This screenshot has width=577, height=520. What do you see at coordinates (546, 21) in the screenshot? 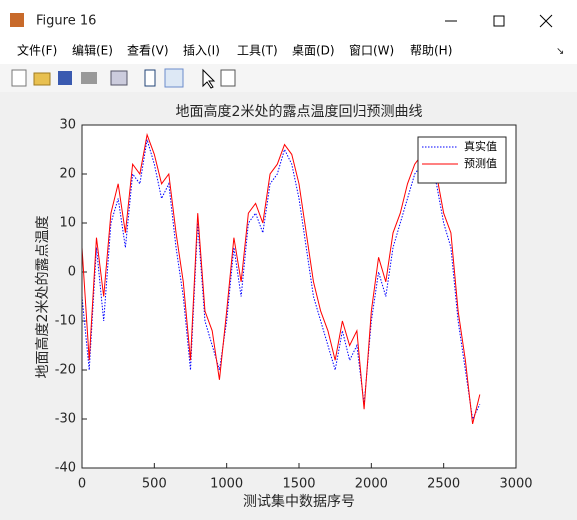
I see `close-button` at bounding box center [546, 21].